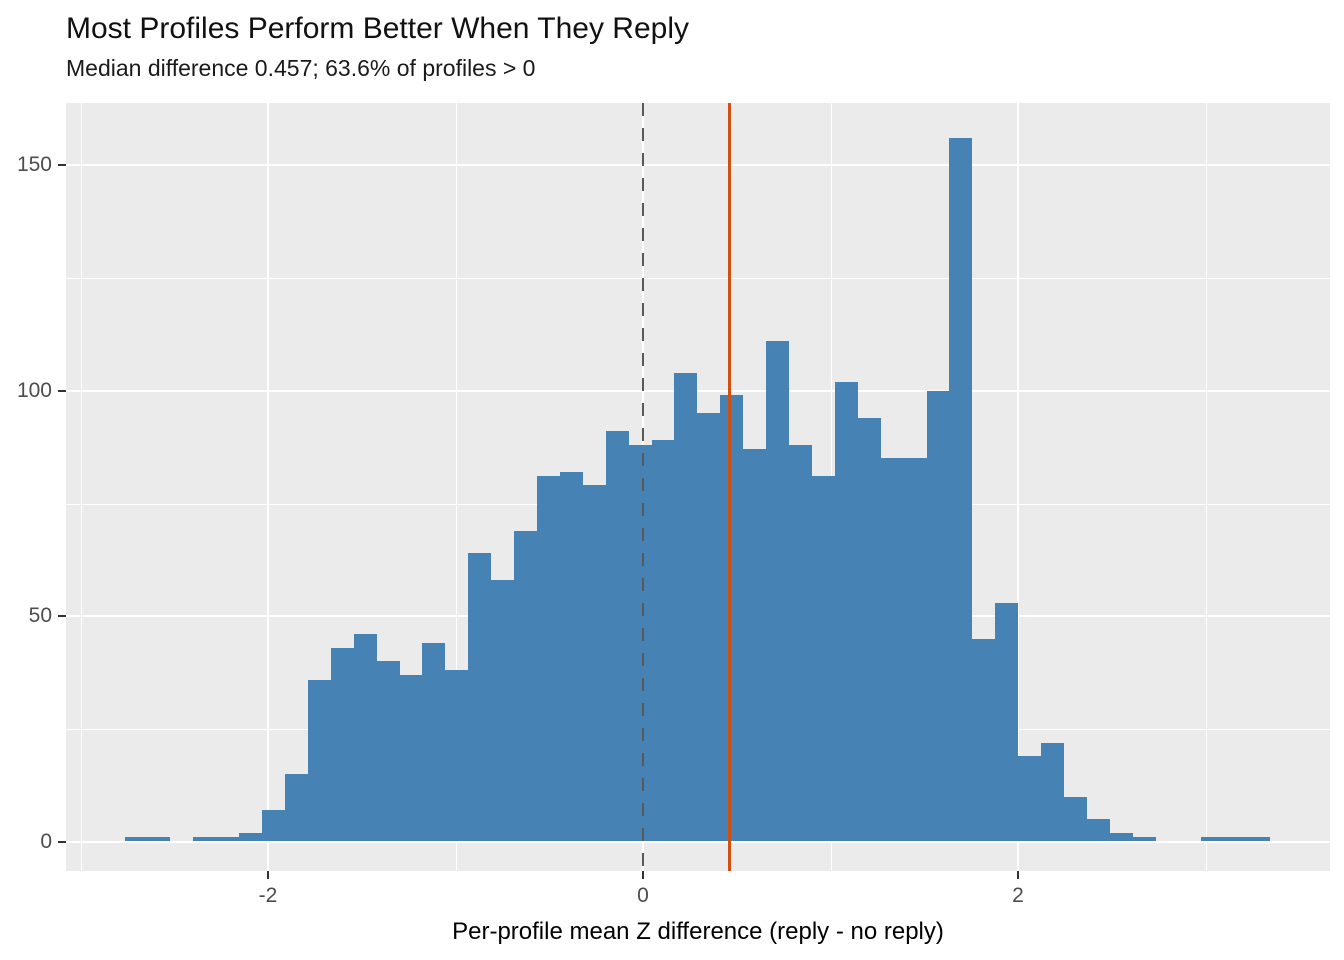  Describe the element at coordinates (1018, 895) in the screenshot. I see `x-tick-label: 2` at that location.